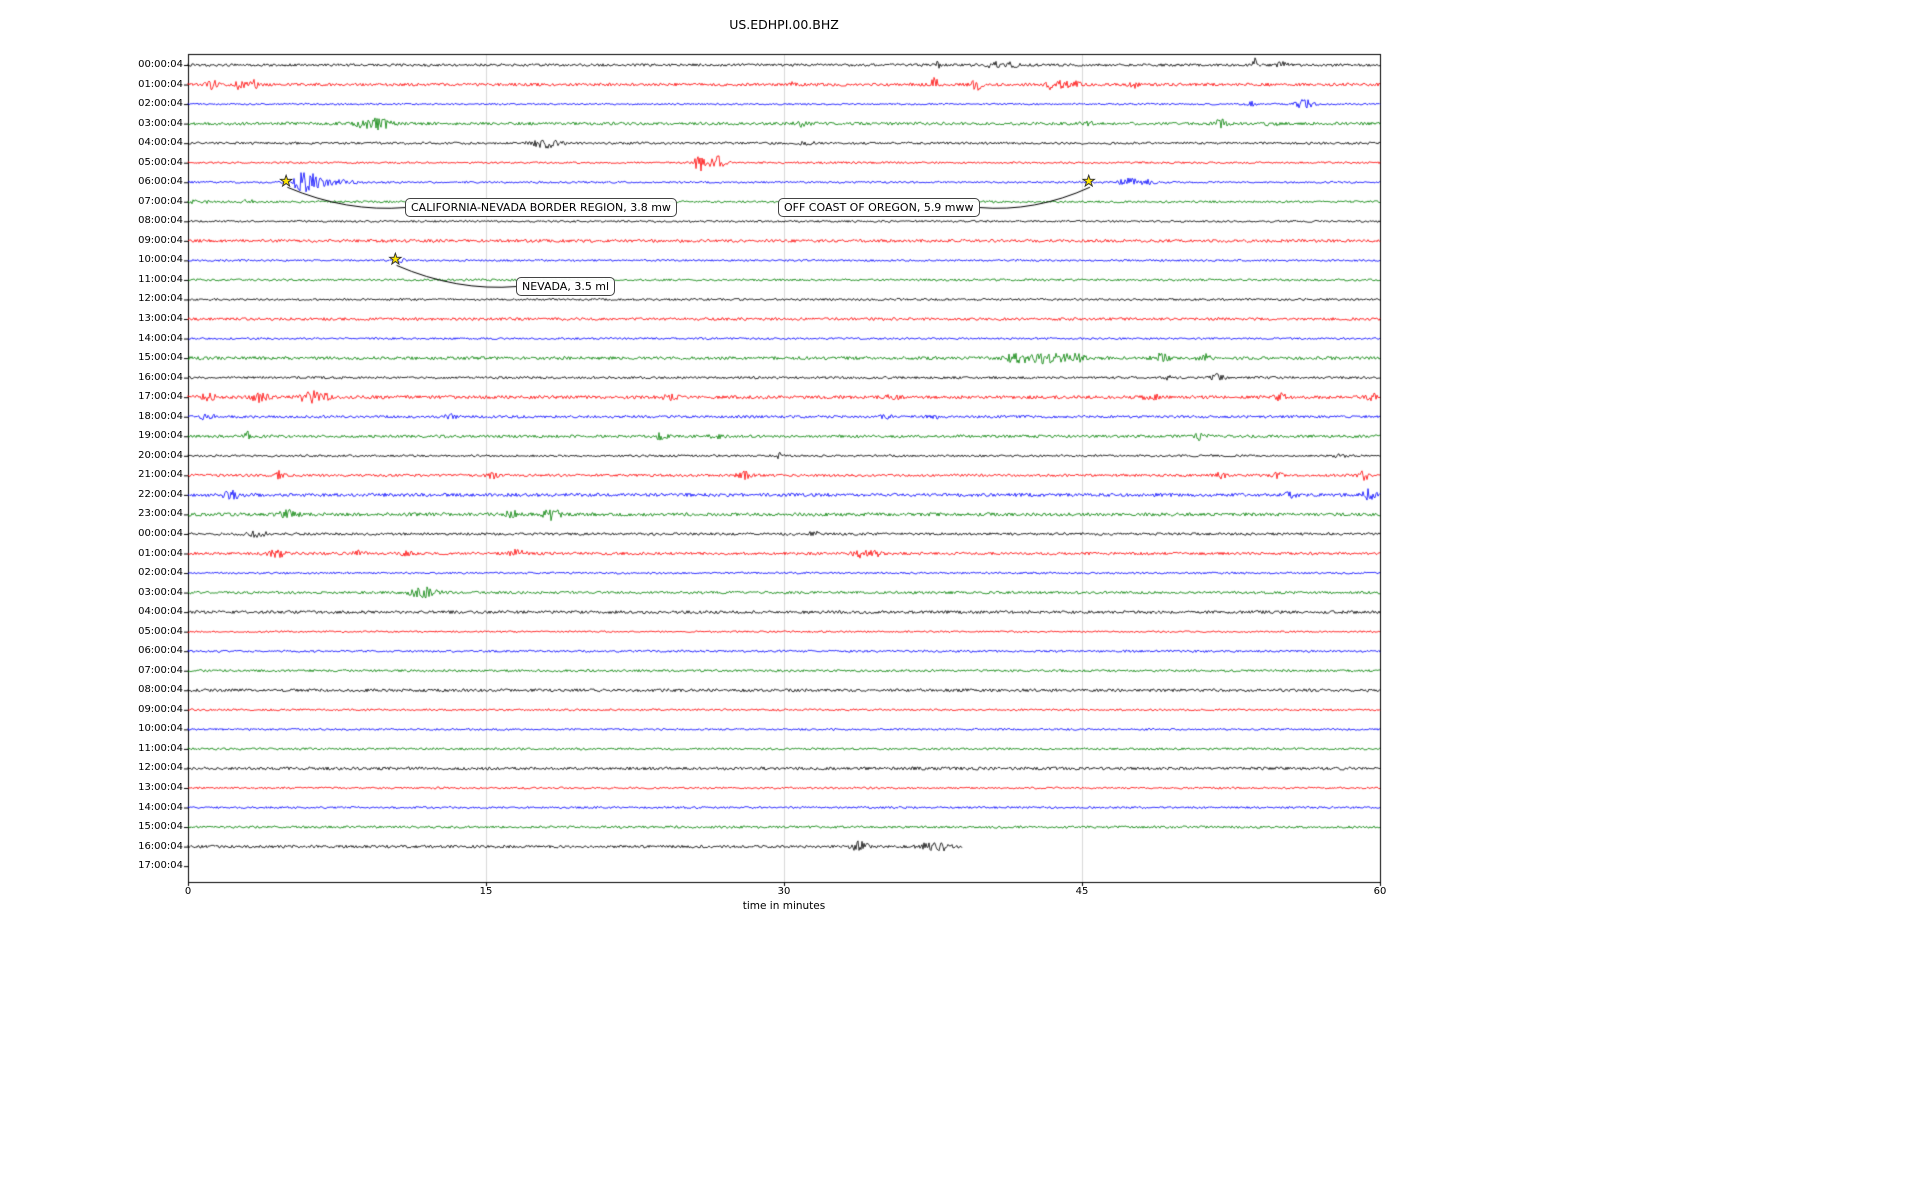 This screenshot has height=1200, width=1920. What do you see at coordinates (188, 891) in the screenshot?
I see `x-tick-label: 0` at bounding box center [188, 891].